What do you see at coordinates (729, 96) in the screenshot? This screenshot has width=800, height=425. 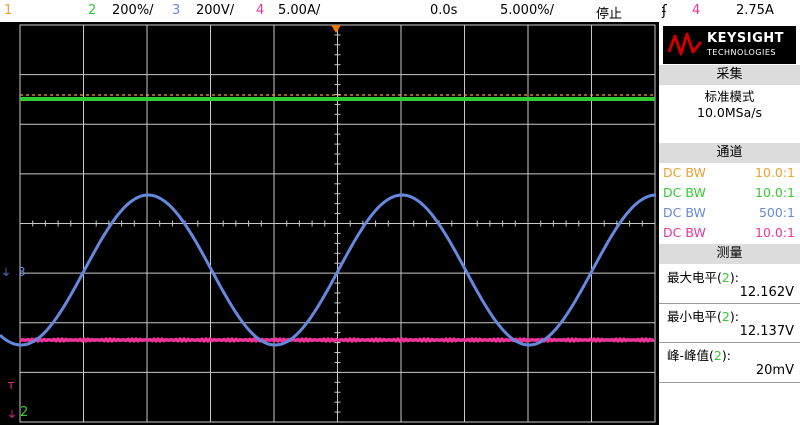 I see `acquire-mode: 标准模式` at bounding box center [729, 96].